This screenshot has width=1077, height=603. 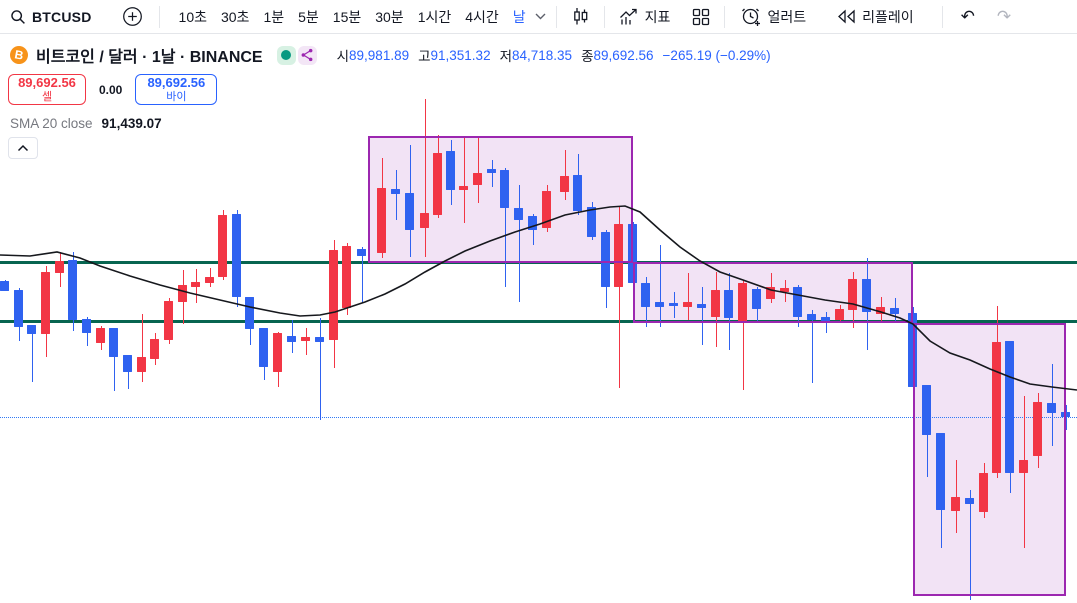 I want to click on interval-menu-button, so click(x=540, y=16).